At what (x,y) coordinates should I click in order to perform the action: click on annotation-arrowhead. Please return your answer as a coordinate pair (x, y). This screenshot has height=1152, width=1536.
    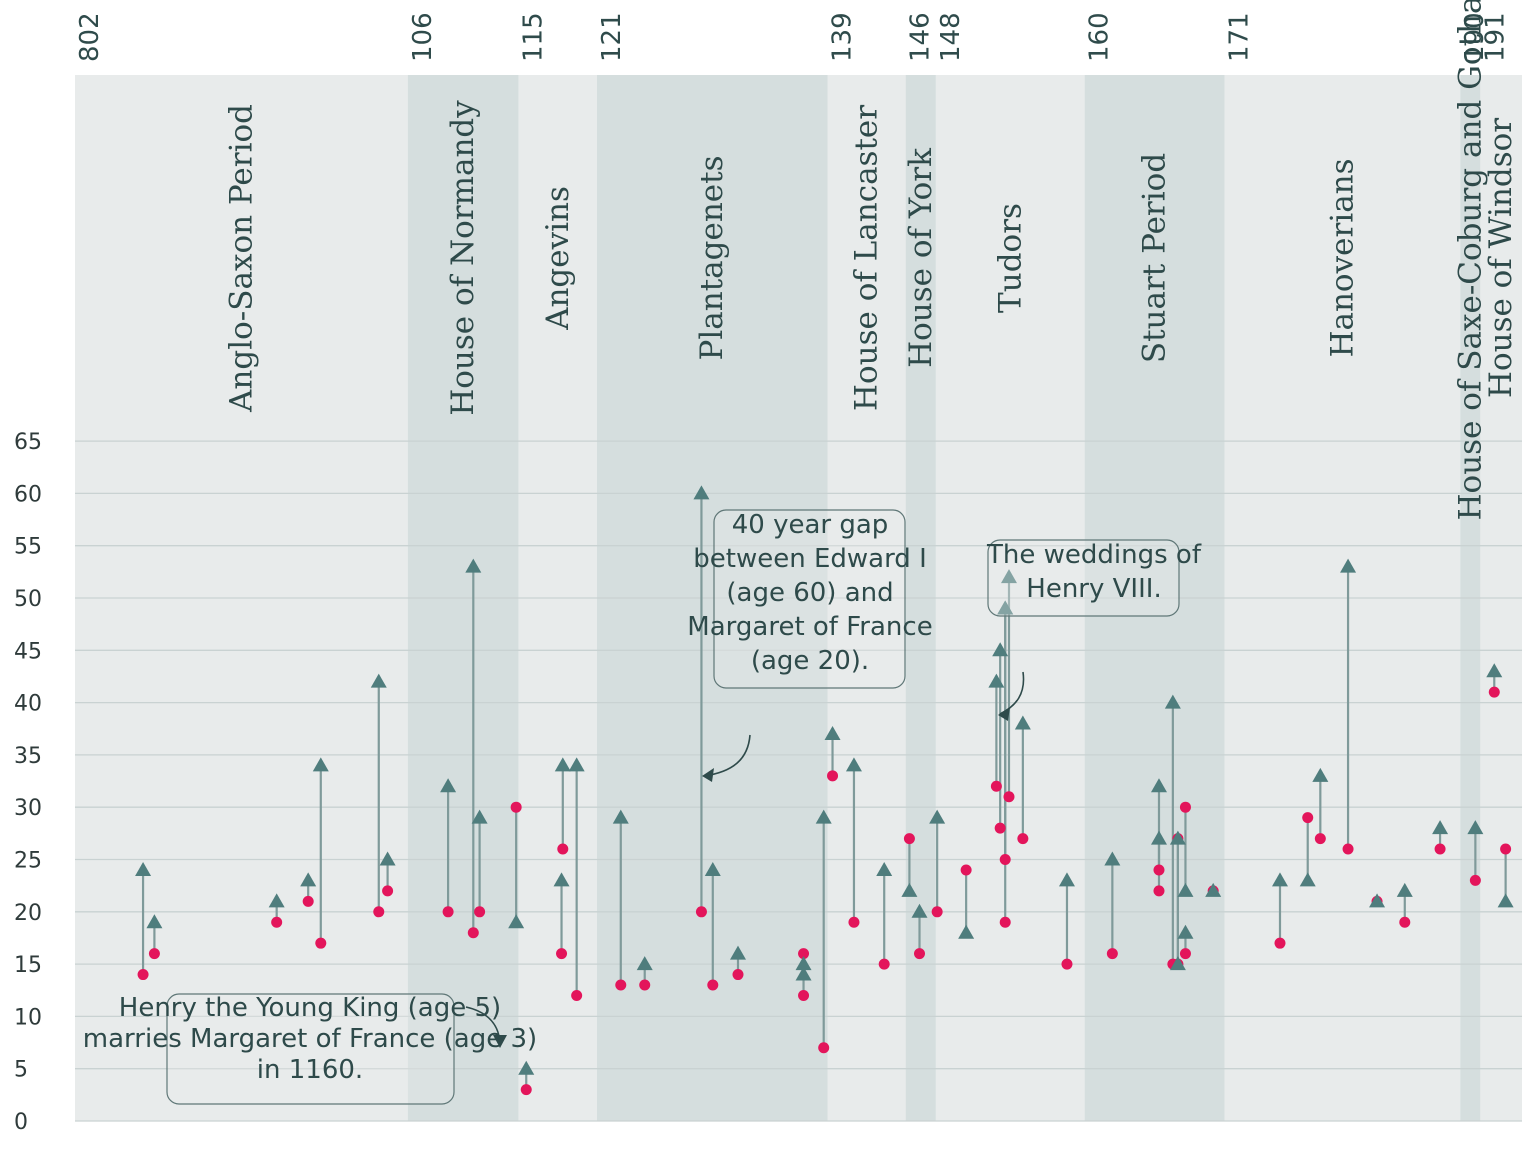
    Looking at the image, I should click on (1004, 714).